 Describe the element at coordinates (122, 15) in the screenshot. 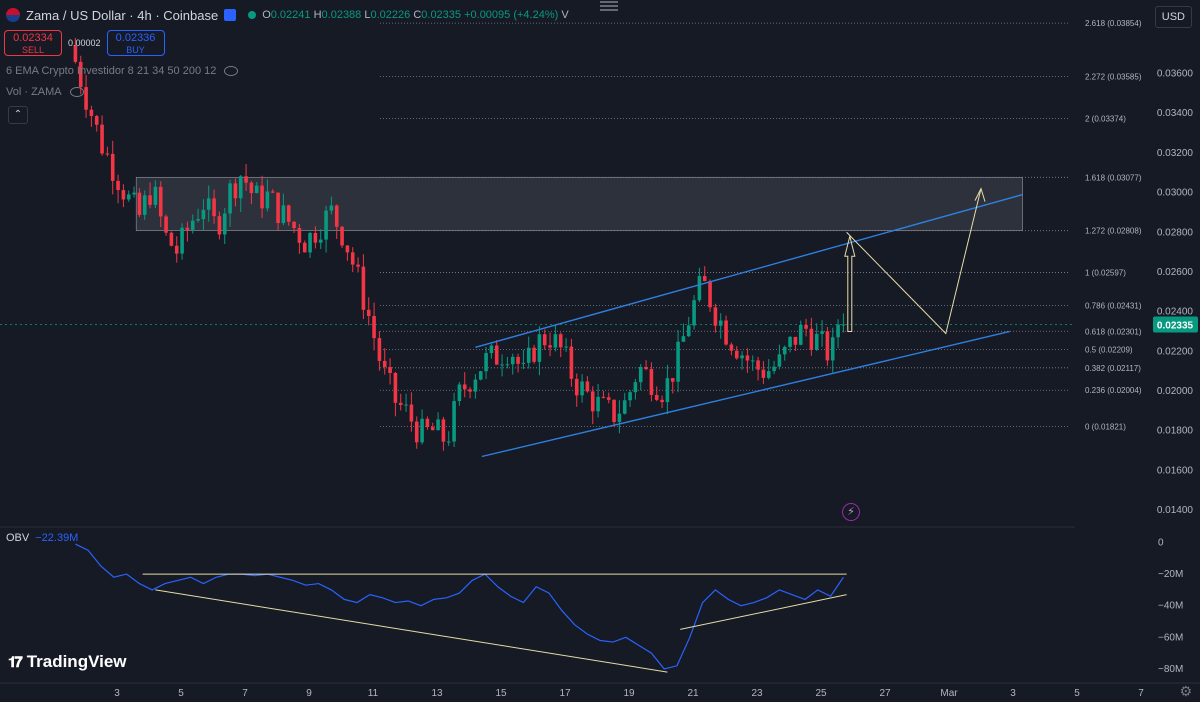

I see `symbol-title: Zama / US Dollar · 4h · Coinbase` at that location.